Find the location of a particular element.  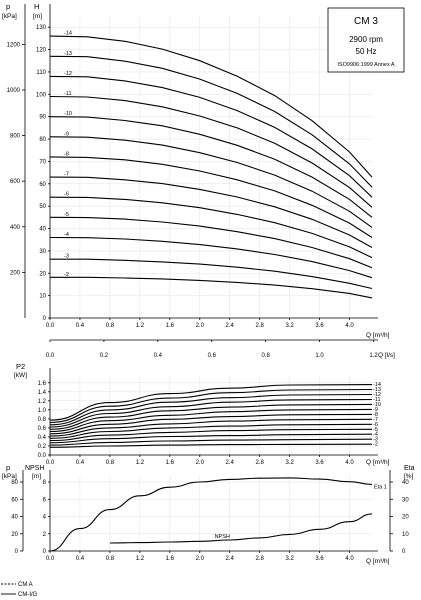

npsh-x-tick-label-4: 1.6 is located at coordinates (170, 559).